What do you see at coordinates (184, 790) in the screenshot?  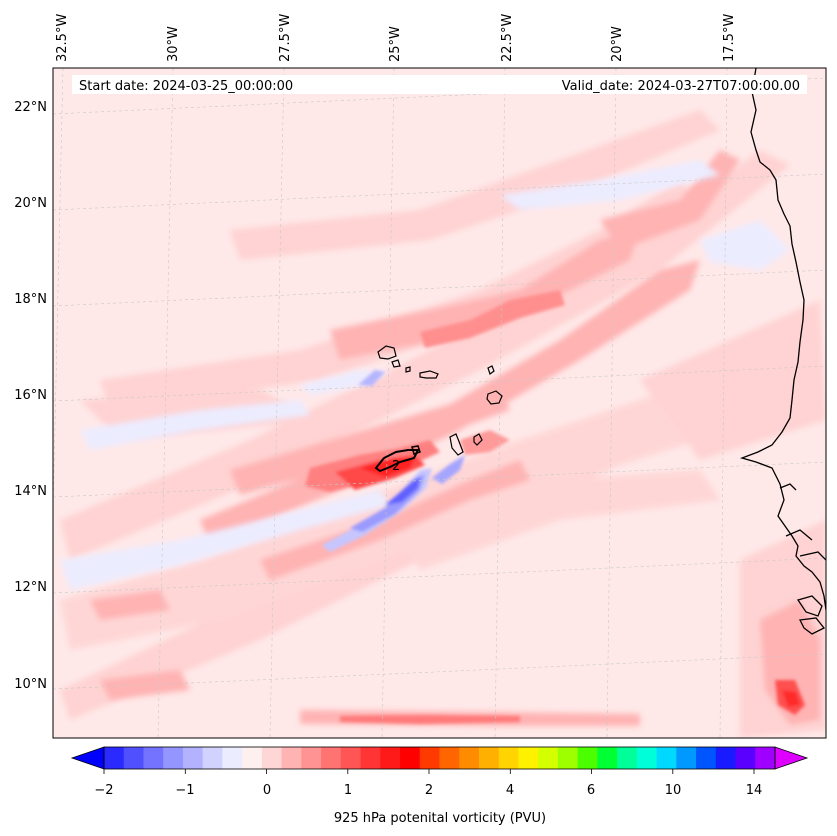 I see `colorbar-tick-label: −1` at bounding box center [184, 790].